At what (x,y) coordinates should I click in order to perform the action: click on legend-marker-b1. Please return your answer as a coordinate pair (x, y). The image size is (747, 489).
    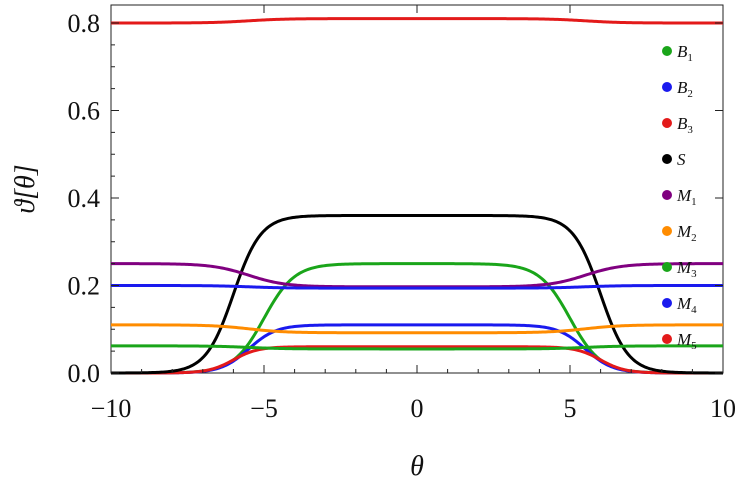
    Looking at the image, I should click on (667, 51).